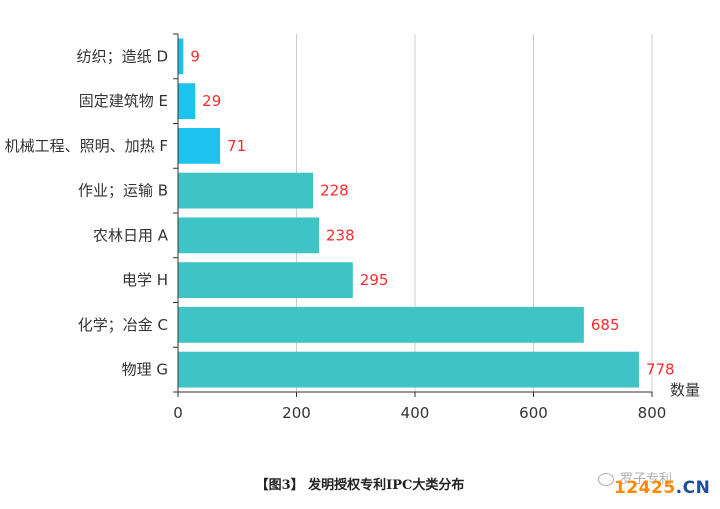  I want to click on data-label: 29, so click(211, 101).